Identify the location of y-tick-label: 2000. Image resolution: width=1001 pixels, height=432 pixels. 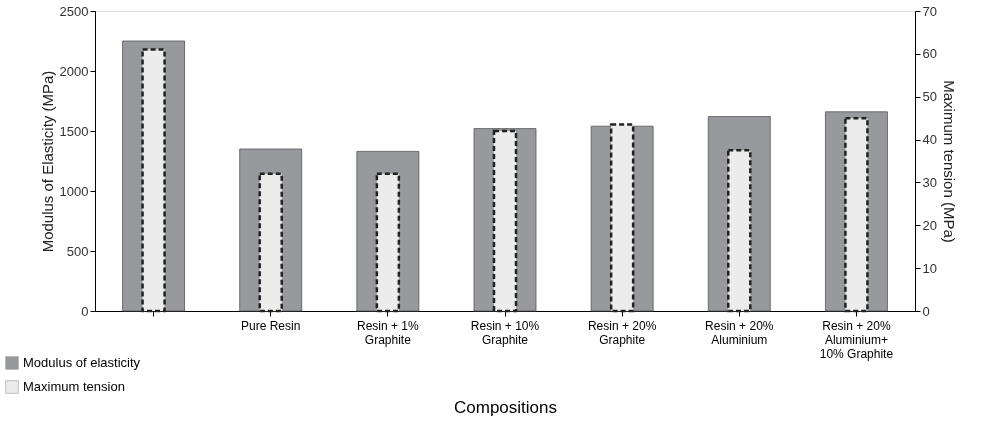
(74, 71).